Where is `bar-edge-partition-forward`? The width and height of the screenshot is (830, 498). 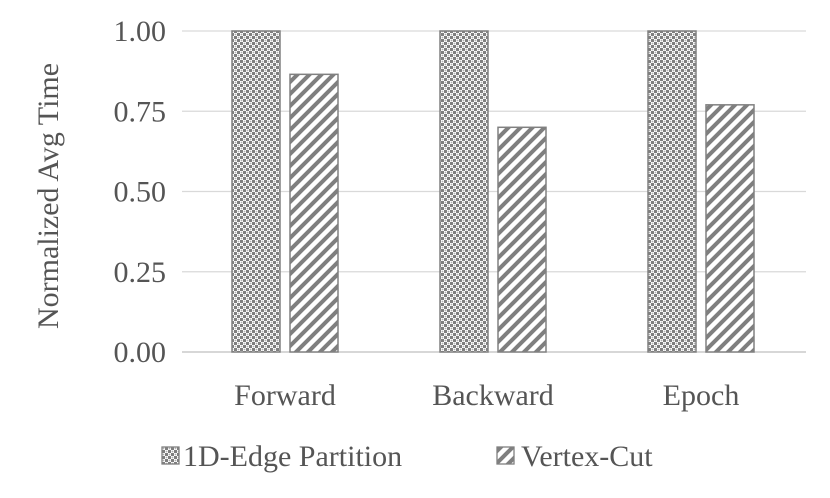
bar-edge-partition-forward is located at coordinates (256, 191).